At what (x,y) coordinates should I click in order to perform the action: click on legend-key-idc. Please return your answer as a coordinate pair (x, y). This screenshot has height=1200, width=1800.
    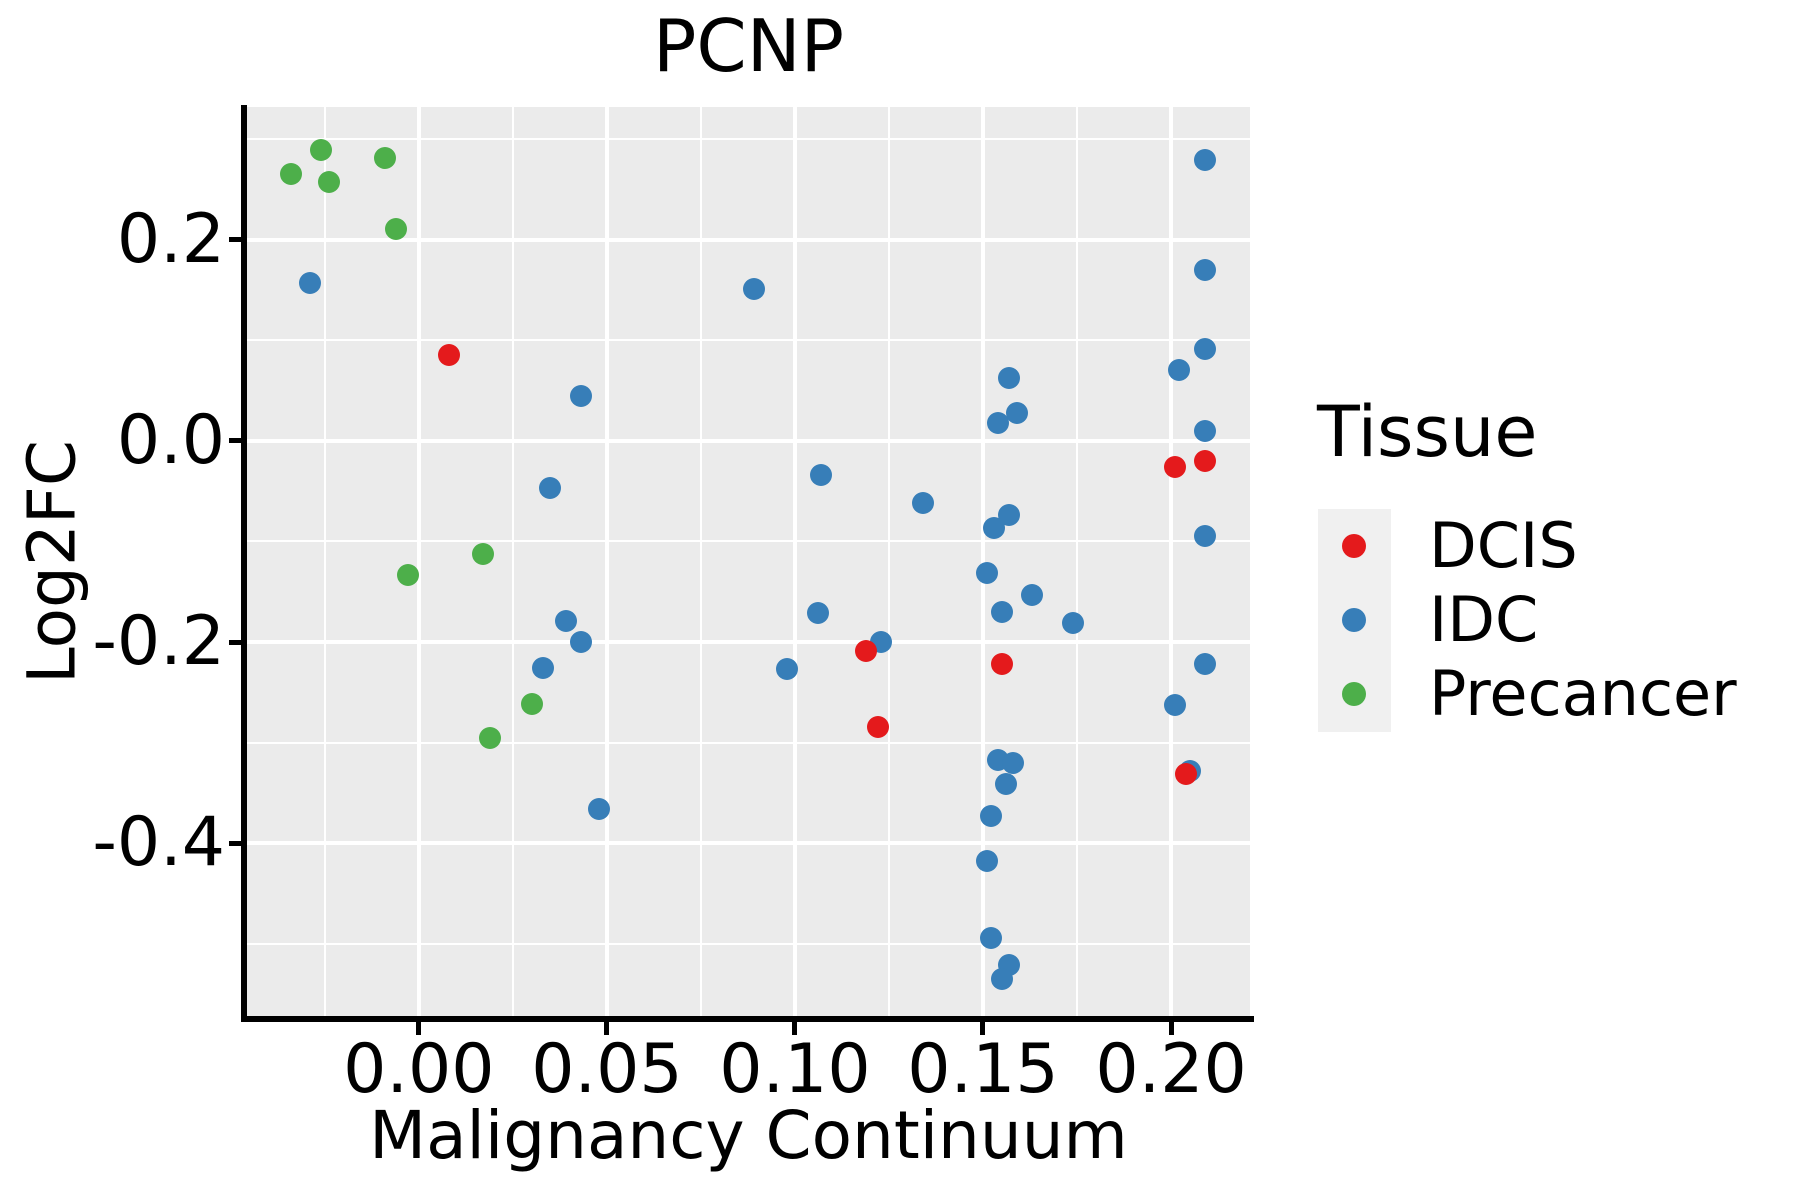
    Looking at the image, I should click on (1354, 620).